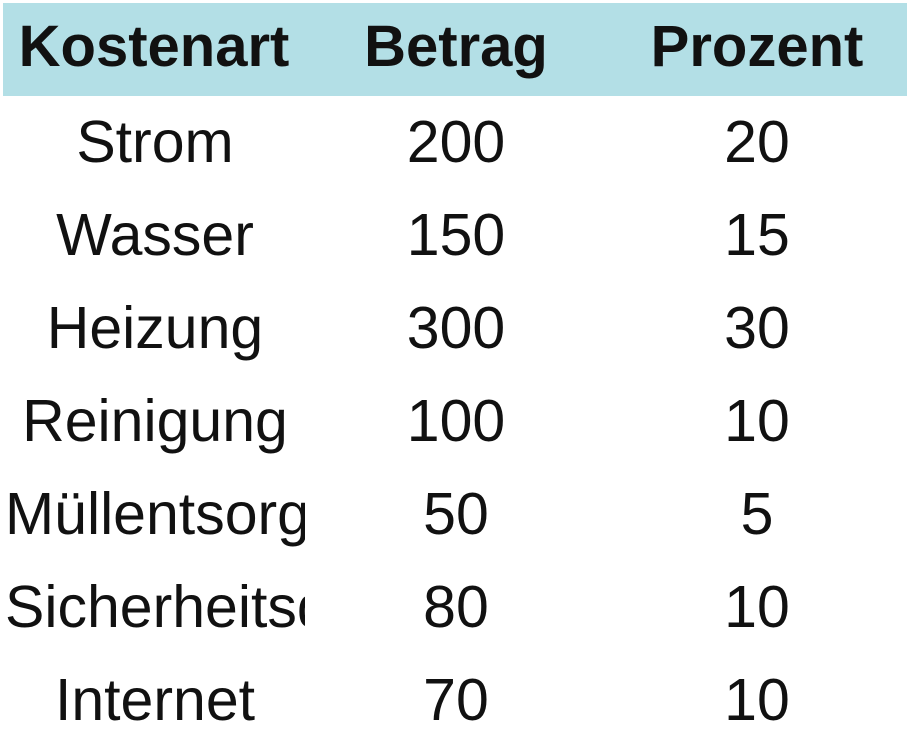  I want to click on table-header-row: Kostenart Betrag Prozent, so click(455, 48).